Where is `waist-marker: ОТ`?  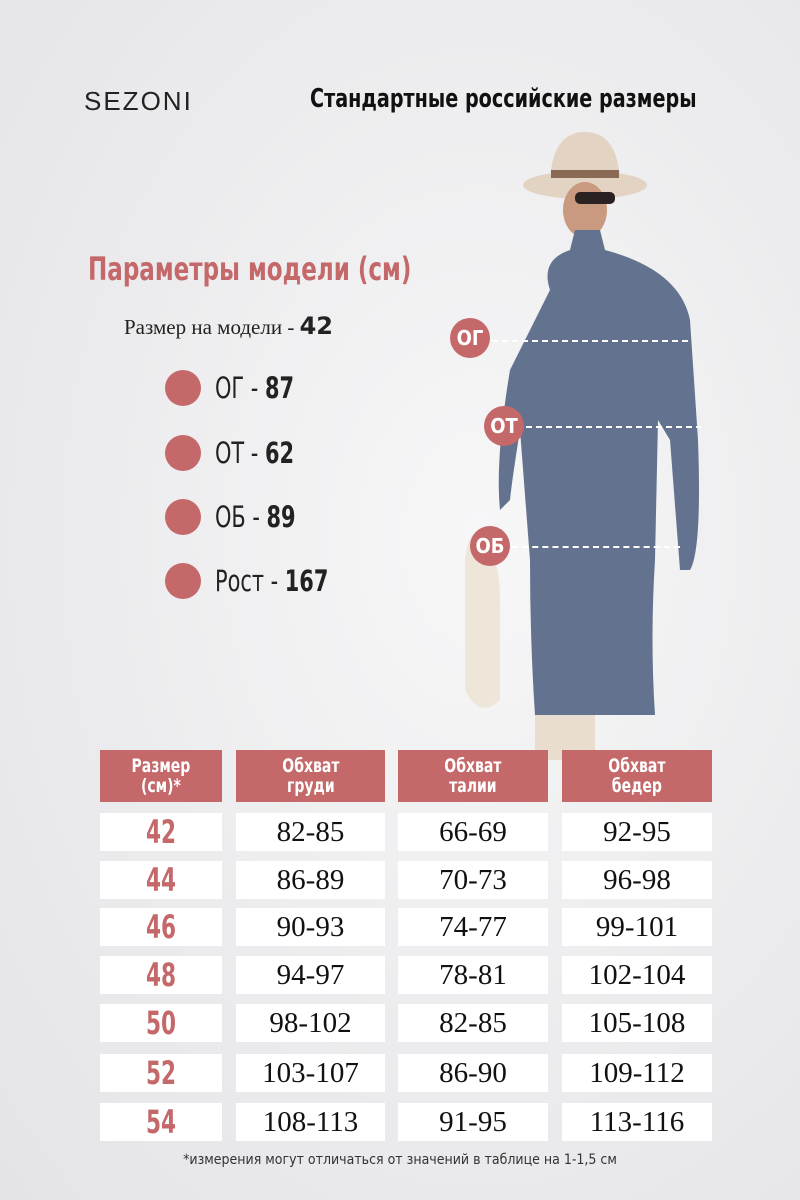
waist-marker: ОТ is located at coordinates (504, 426).